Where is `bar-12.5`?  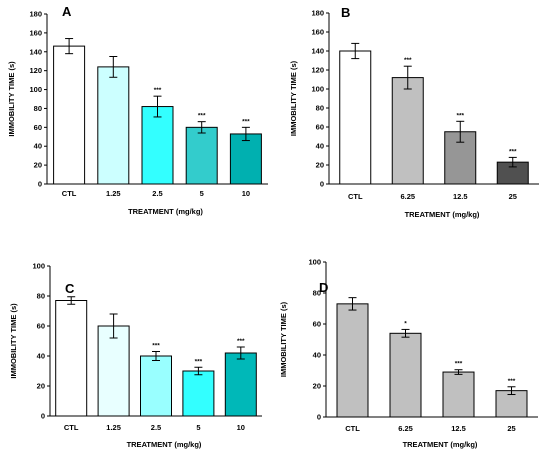
bar-12.5 is located at coordinates (458, 394).